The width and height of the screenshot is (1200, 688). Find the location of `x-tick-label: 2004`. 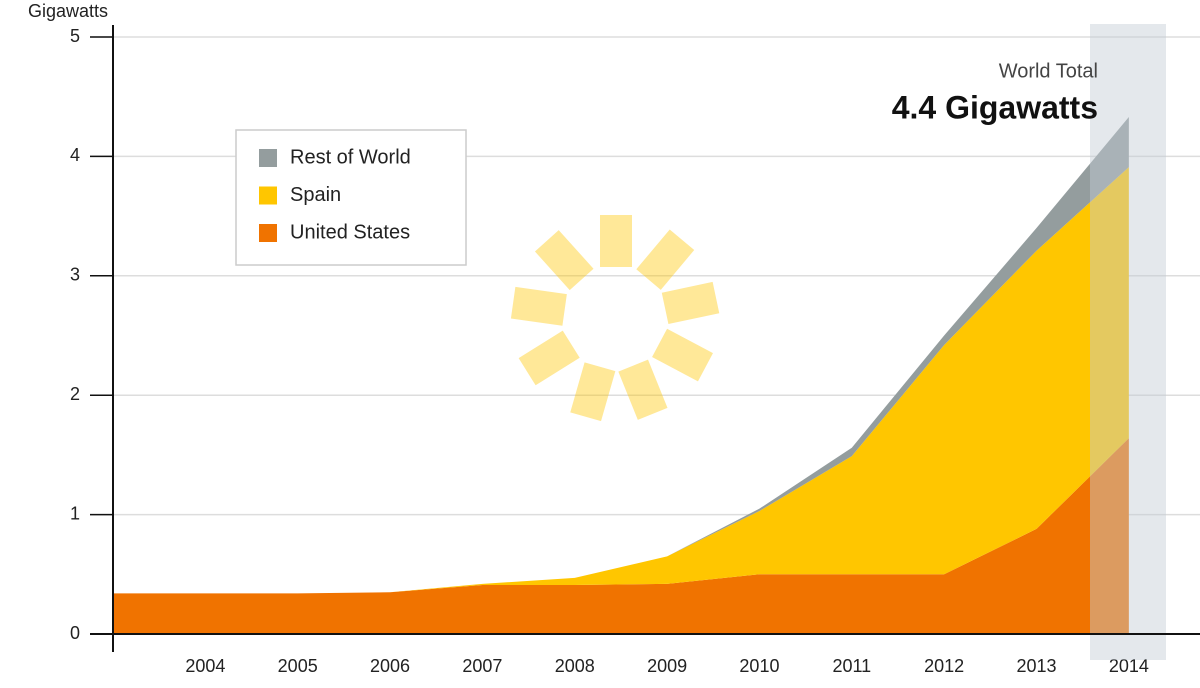

x-tick-label: 2004 is located at coordinates (205, 666).